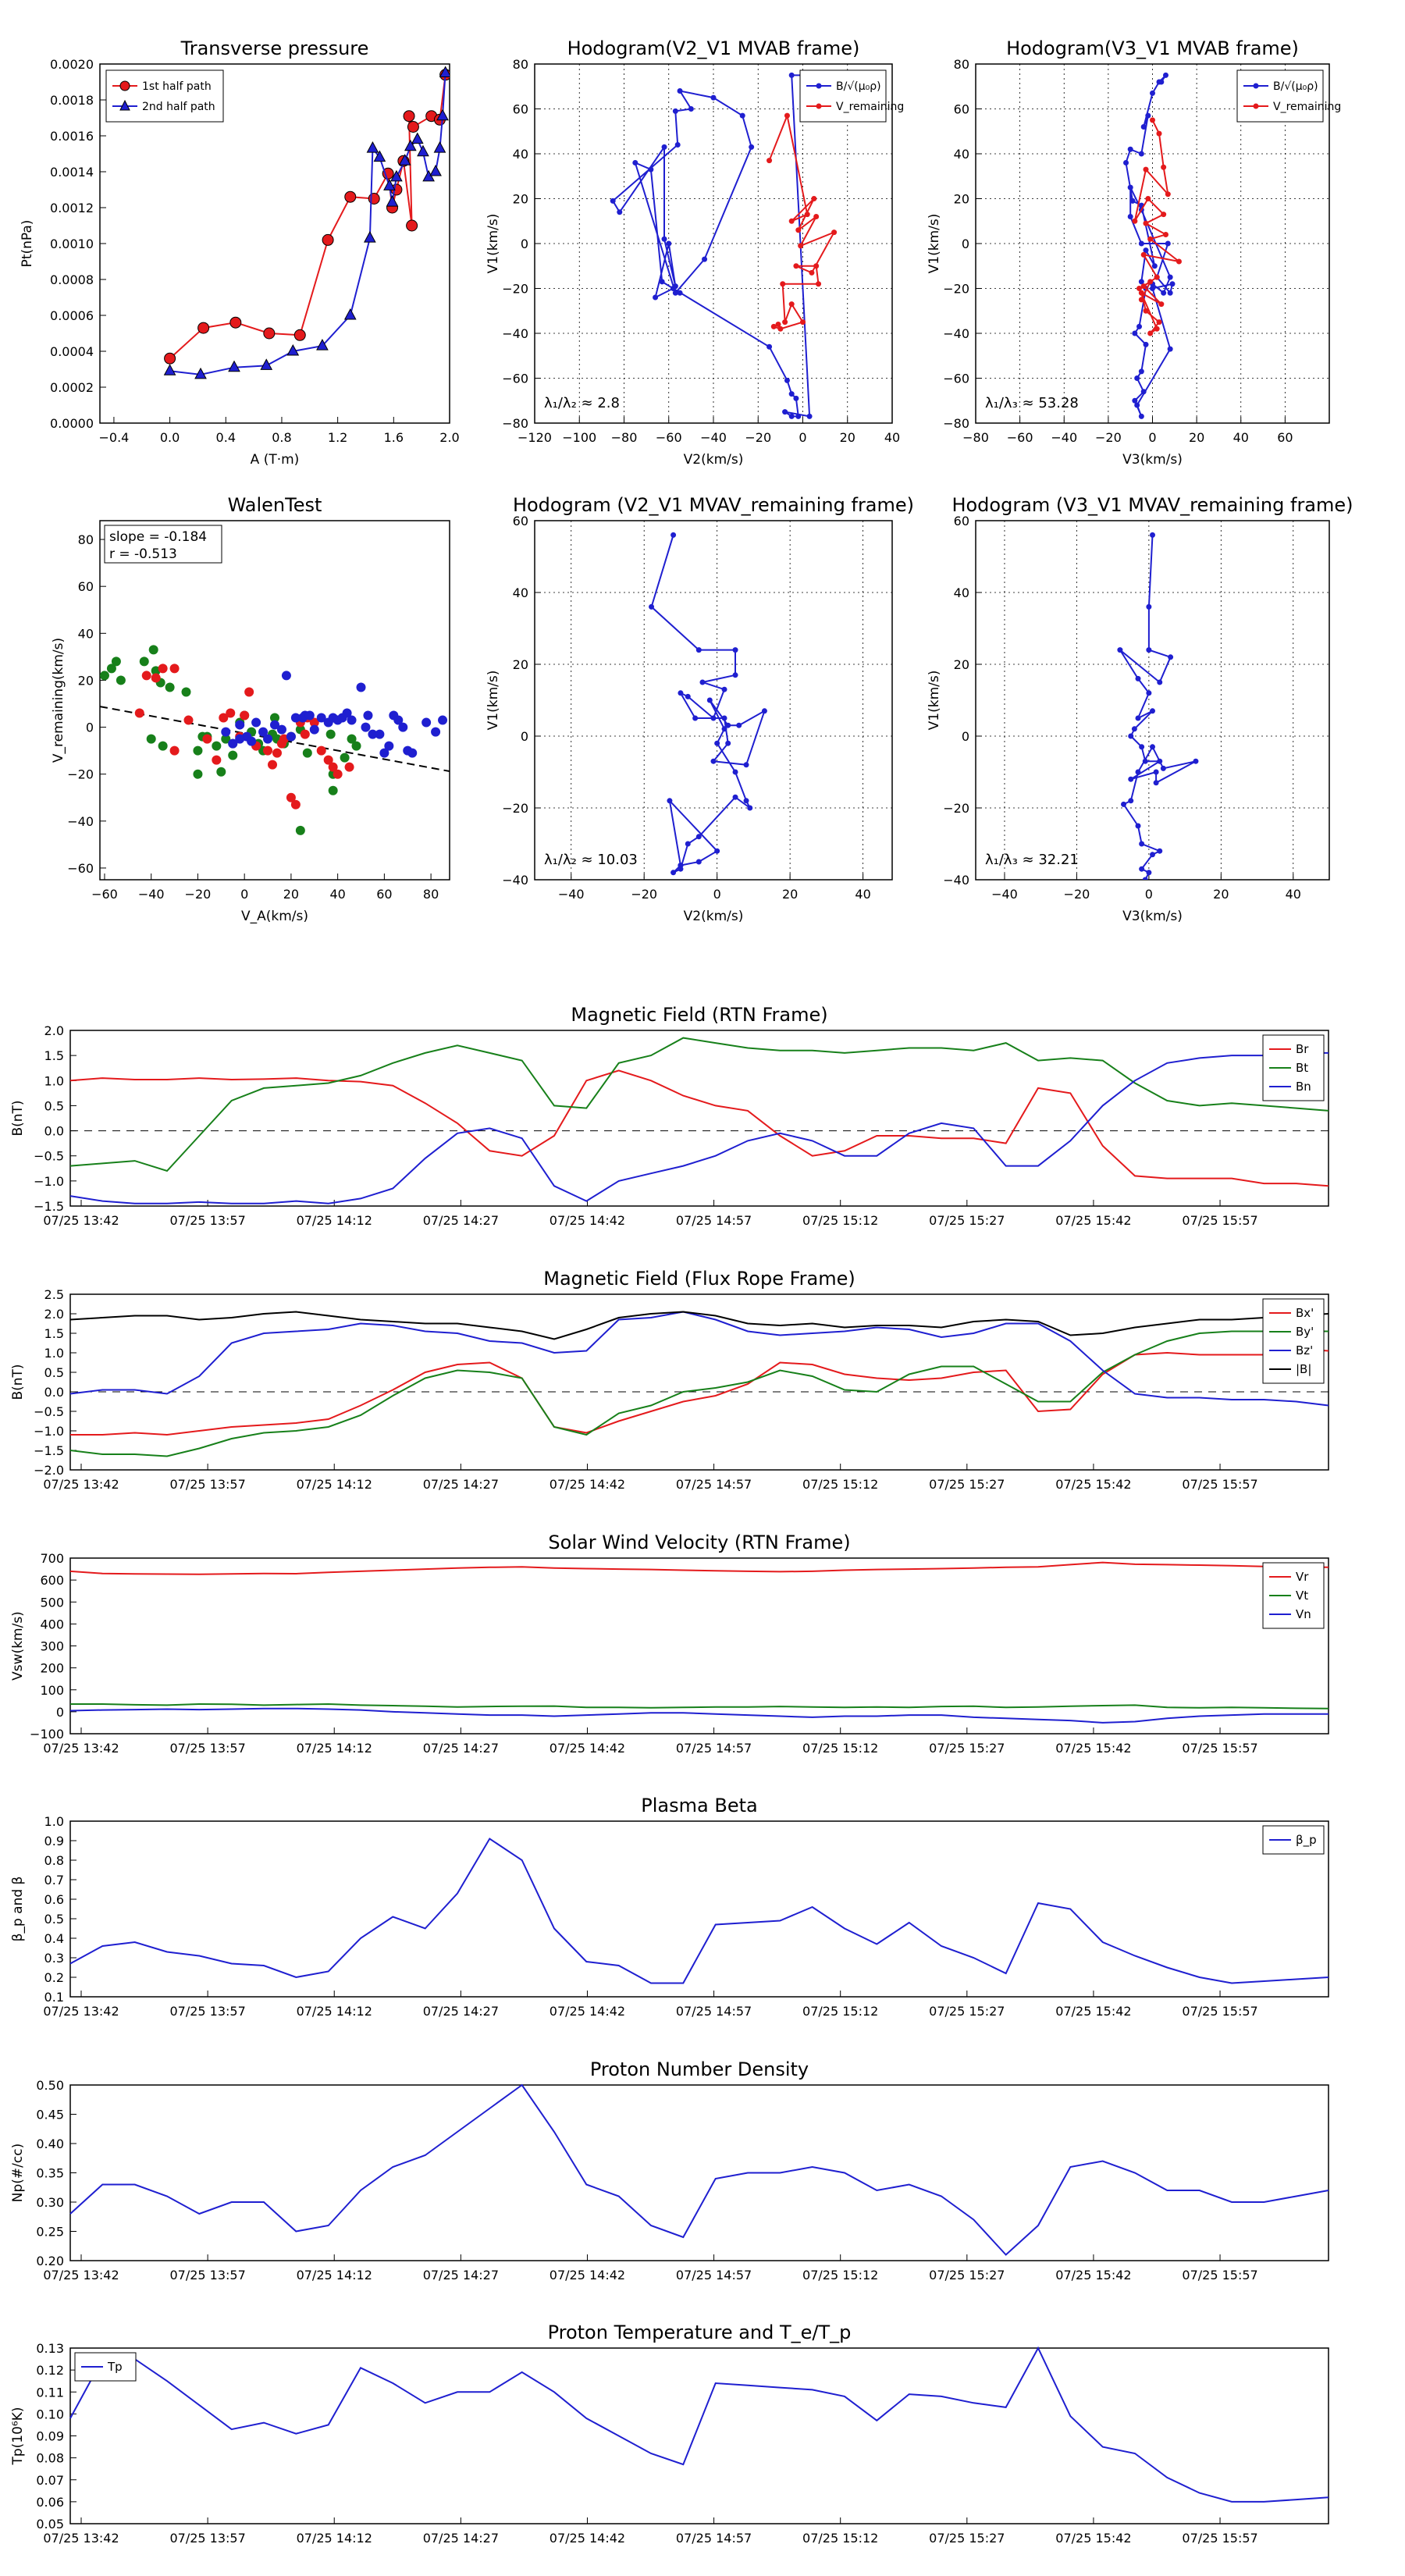 The height and width of the screenshot is (2576, 1405). Describe the element at coordinates (1293, 1067) in the screenshot. I see `legend: Br Bt Bn` at that location.